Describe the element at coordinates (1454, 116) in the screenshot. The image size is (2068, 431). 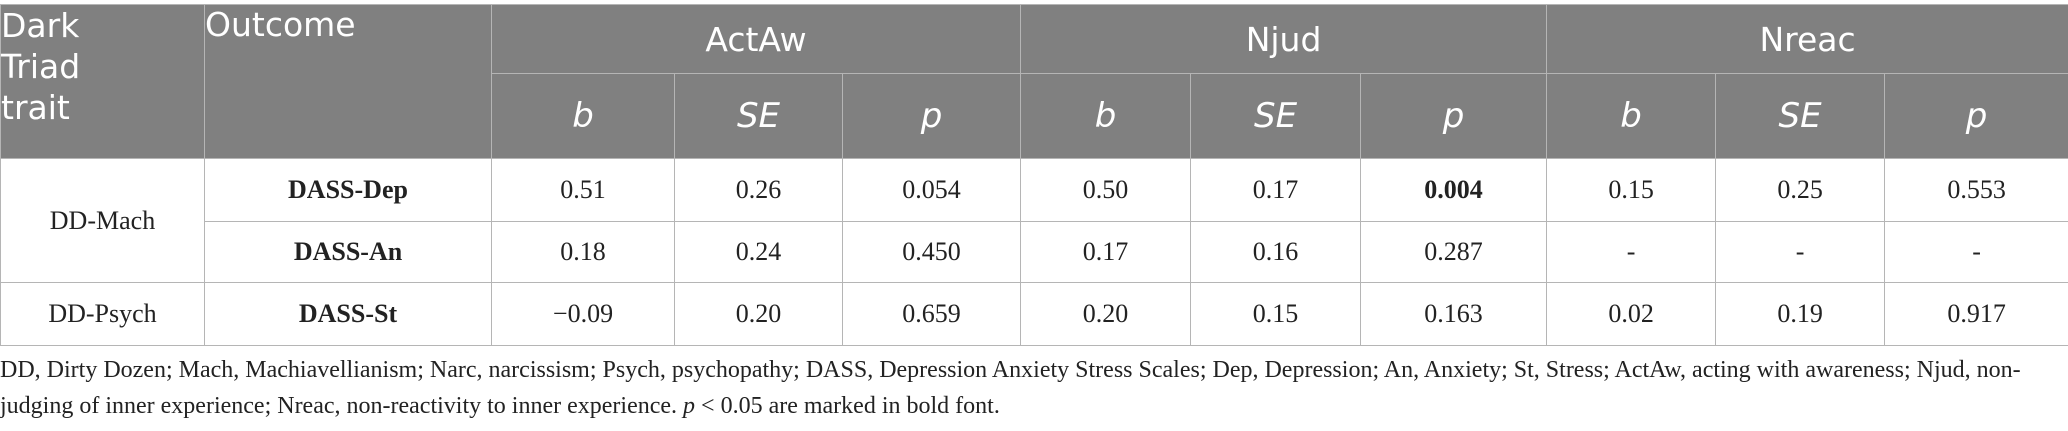
I see `header-njud-p: p` at that location.